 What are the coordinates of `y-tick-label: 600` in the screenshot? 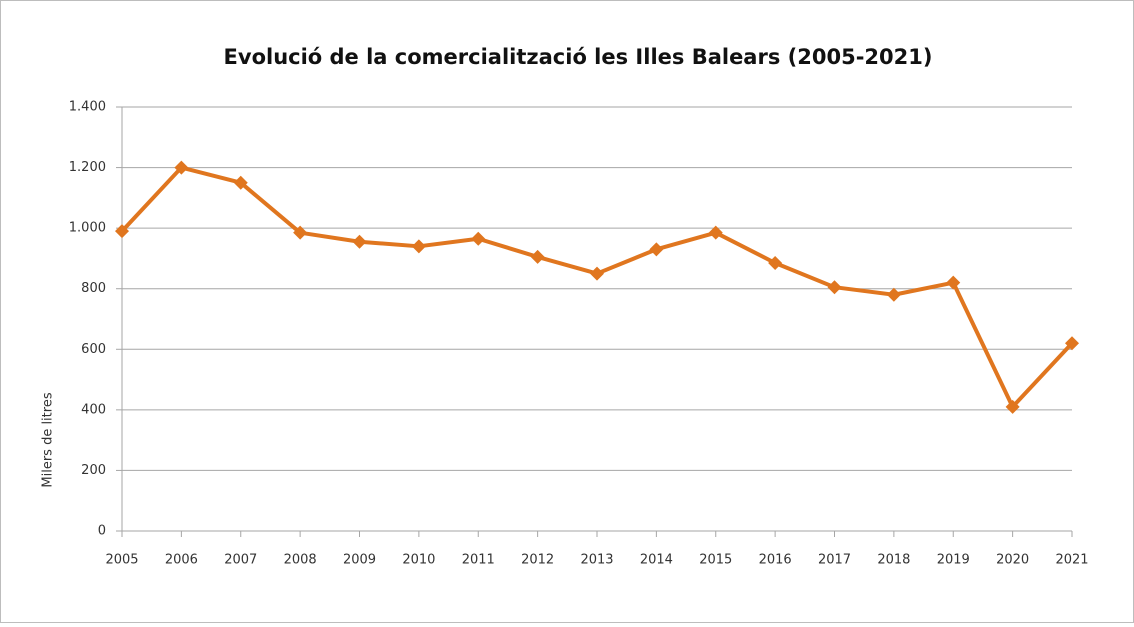 It's located at (93, 349).